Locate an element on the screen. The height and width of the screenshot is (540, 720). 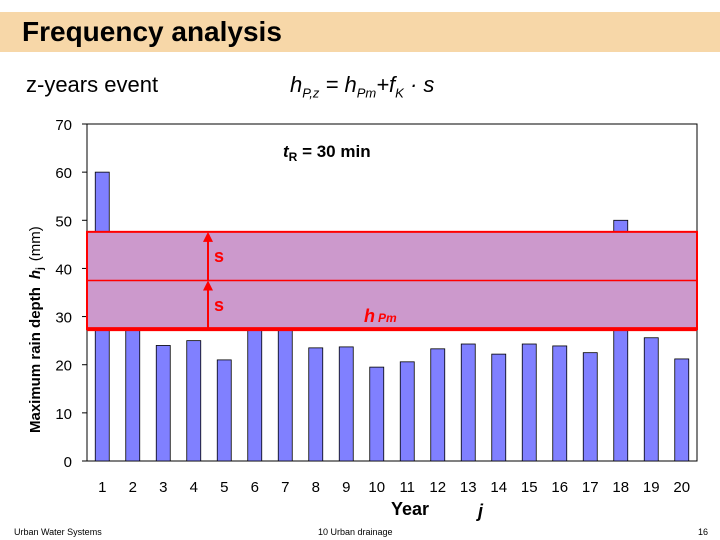
x-axis-label: Year is located at coordinates (410, 509).